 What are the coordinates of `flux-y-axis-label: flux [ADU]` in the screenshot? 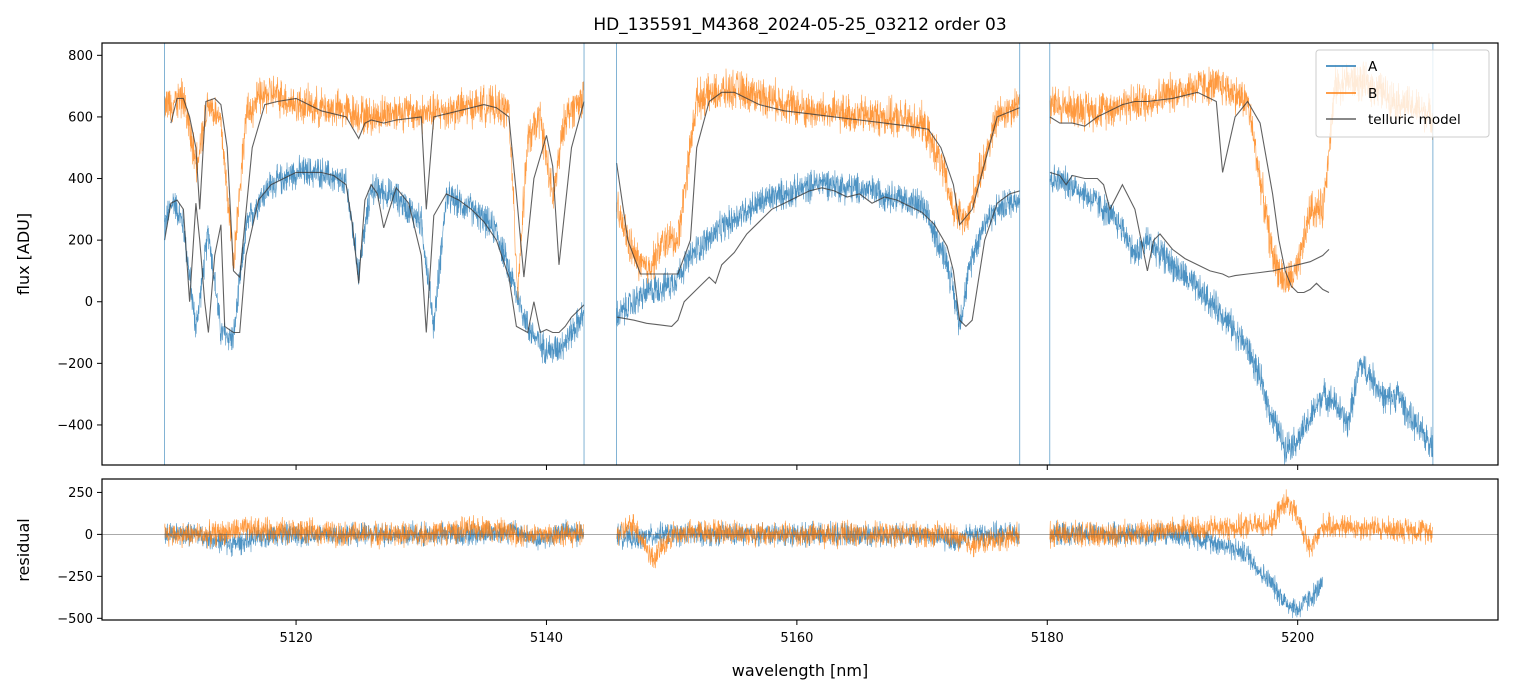 It's located at (23, 254).